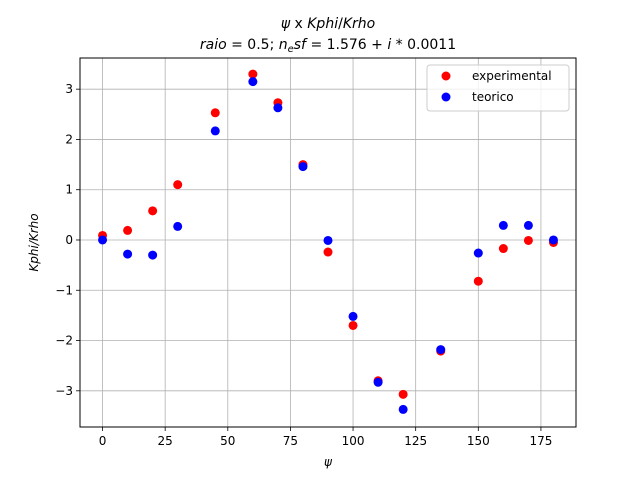 The width and height of the screenshot is (640, 480). What do you see at coordinates (328, 46) in the screenshot?
I see `chart-title-line2: raio = 0.5; nesf = 1.576 + i * 0.0011` at bounding box center [328, 46].